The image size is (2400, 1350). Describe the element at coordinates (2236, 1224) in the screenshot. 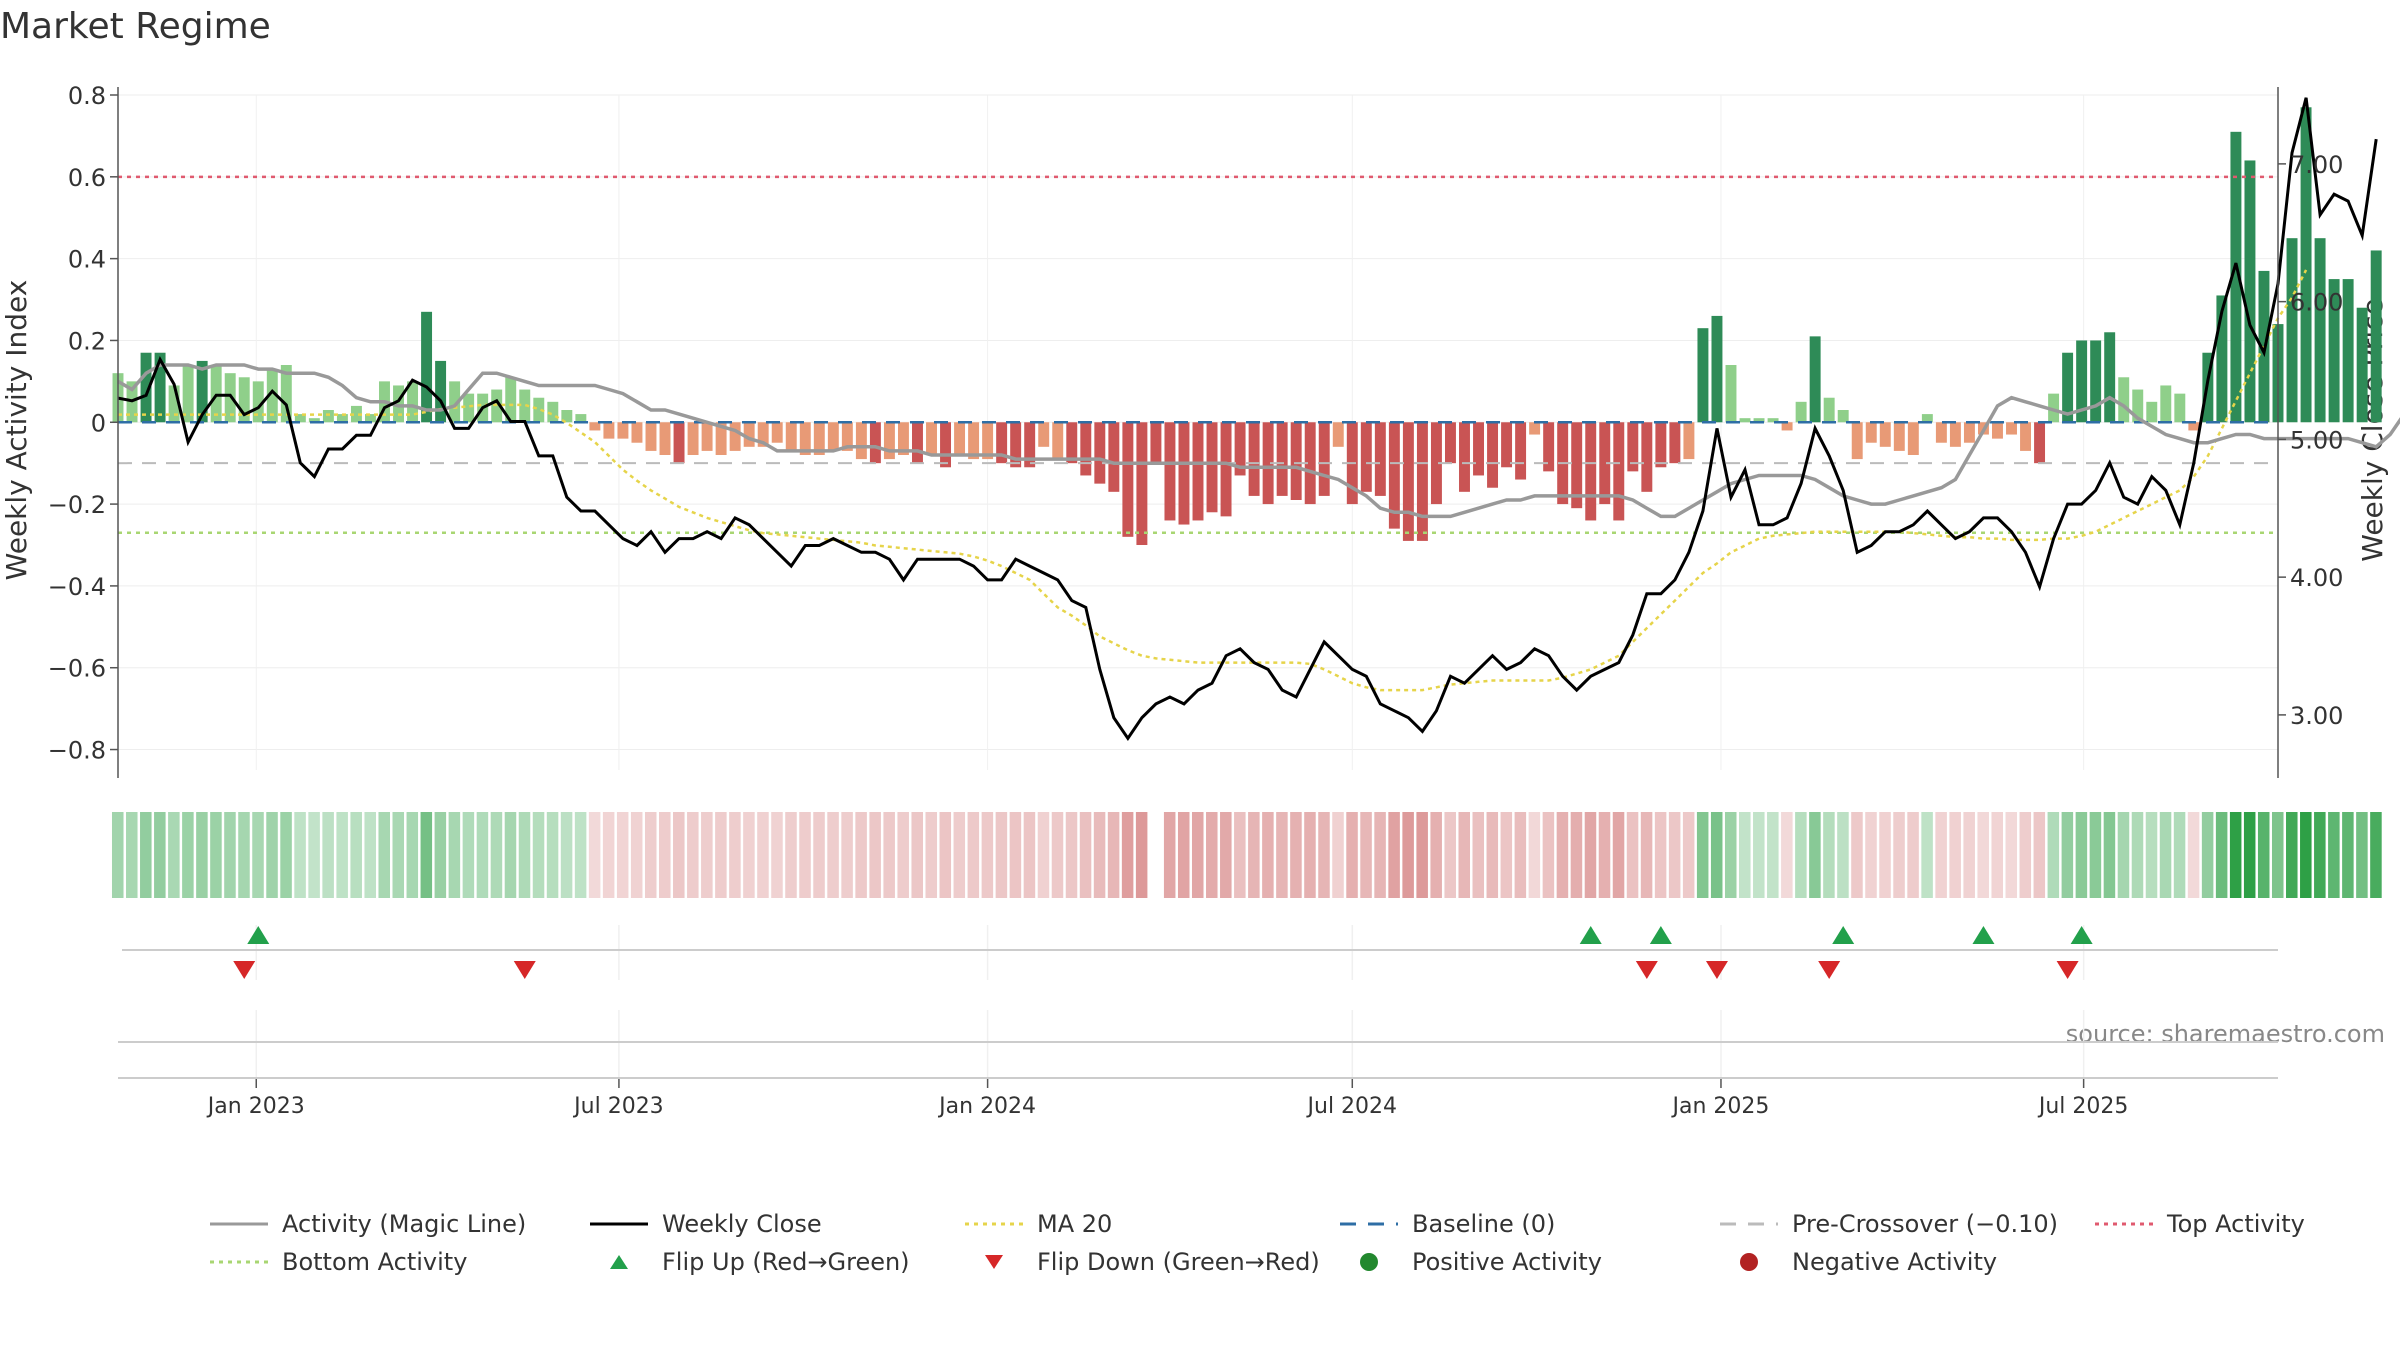

I see `legend-label: Top Activity` at that location.